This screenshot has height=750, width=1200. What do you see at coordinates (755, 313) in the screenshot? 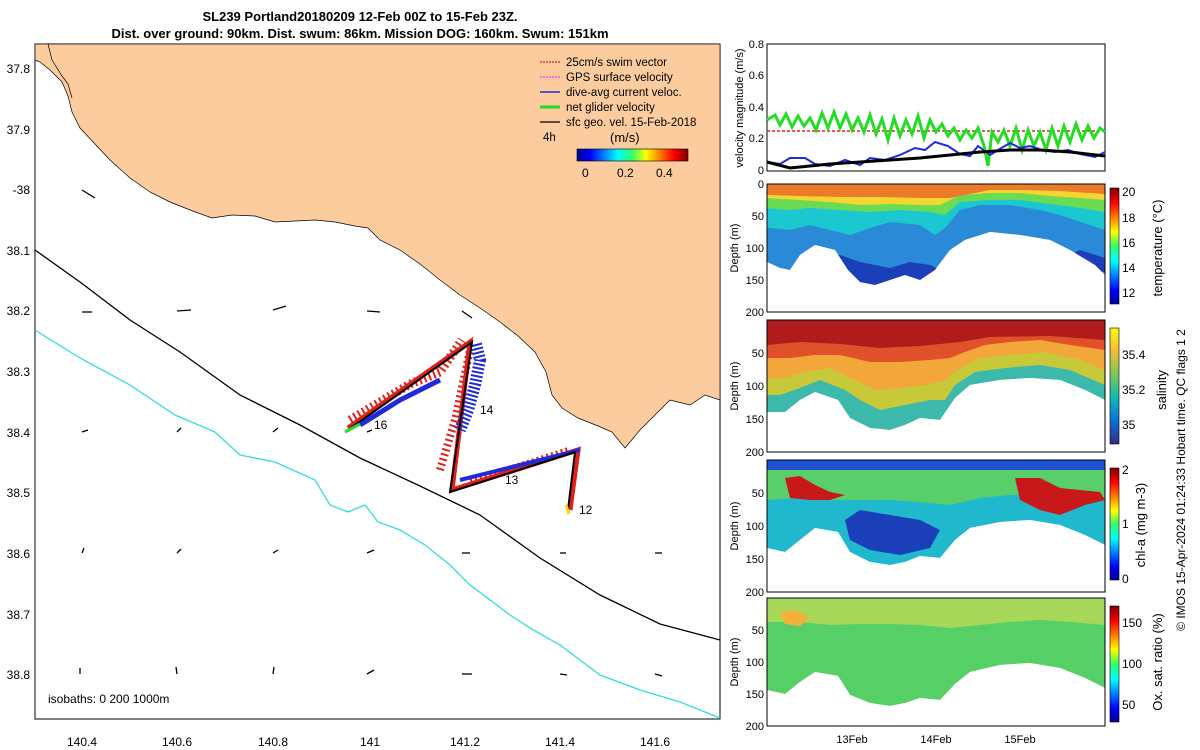
I see `p1-depth-200: 200` at bounding box center [755, 313].